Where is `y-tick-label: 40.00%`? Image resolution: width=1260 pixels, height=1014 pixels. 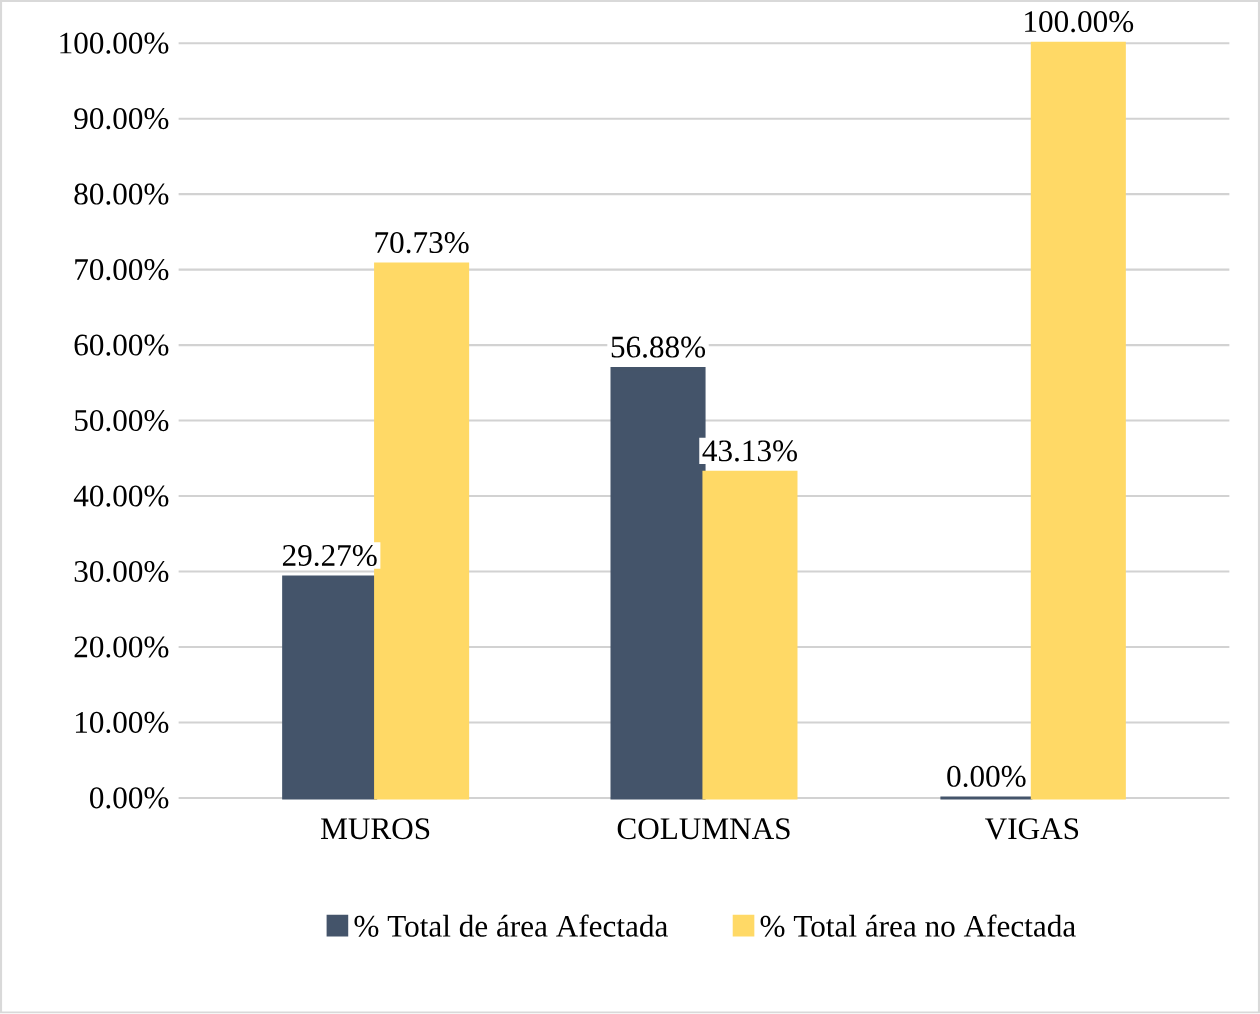
y-tick-label: 40.00% is located at coordinates (121, 496).